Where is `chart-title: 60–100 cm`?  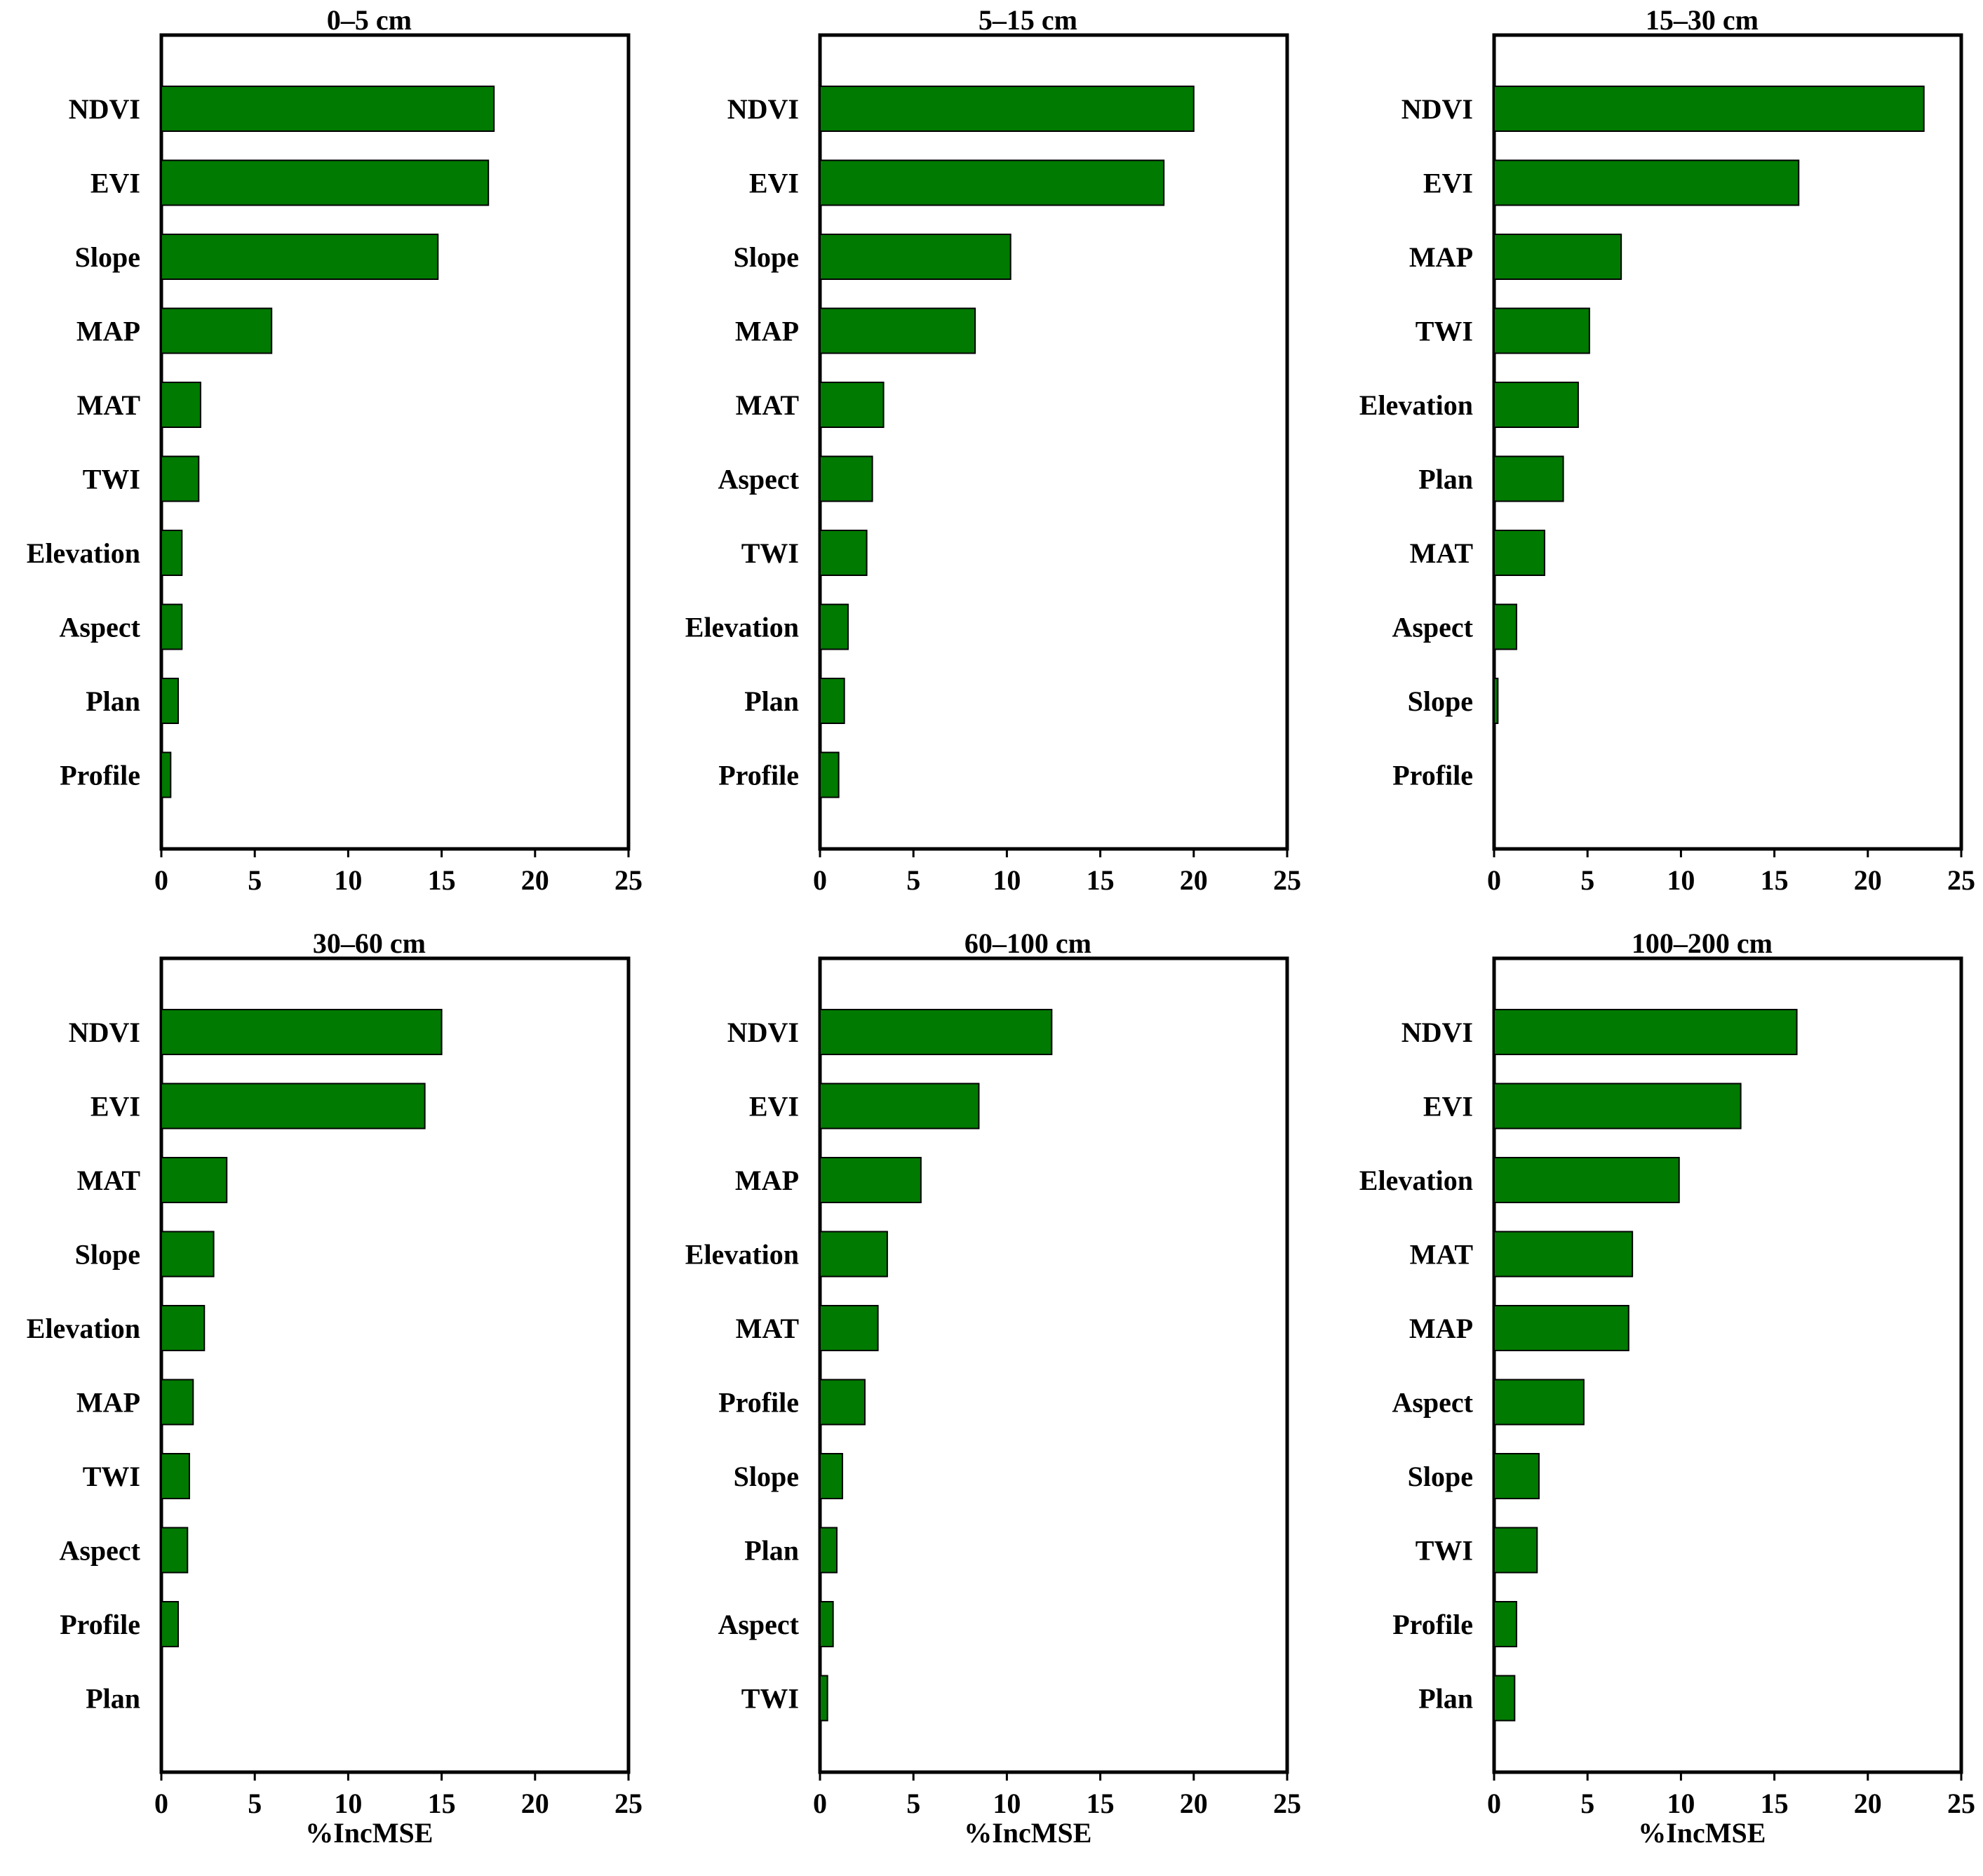 chart-title: 60–100 cm is located at coordinates (1027, 943).